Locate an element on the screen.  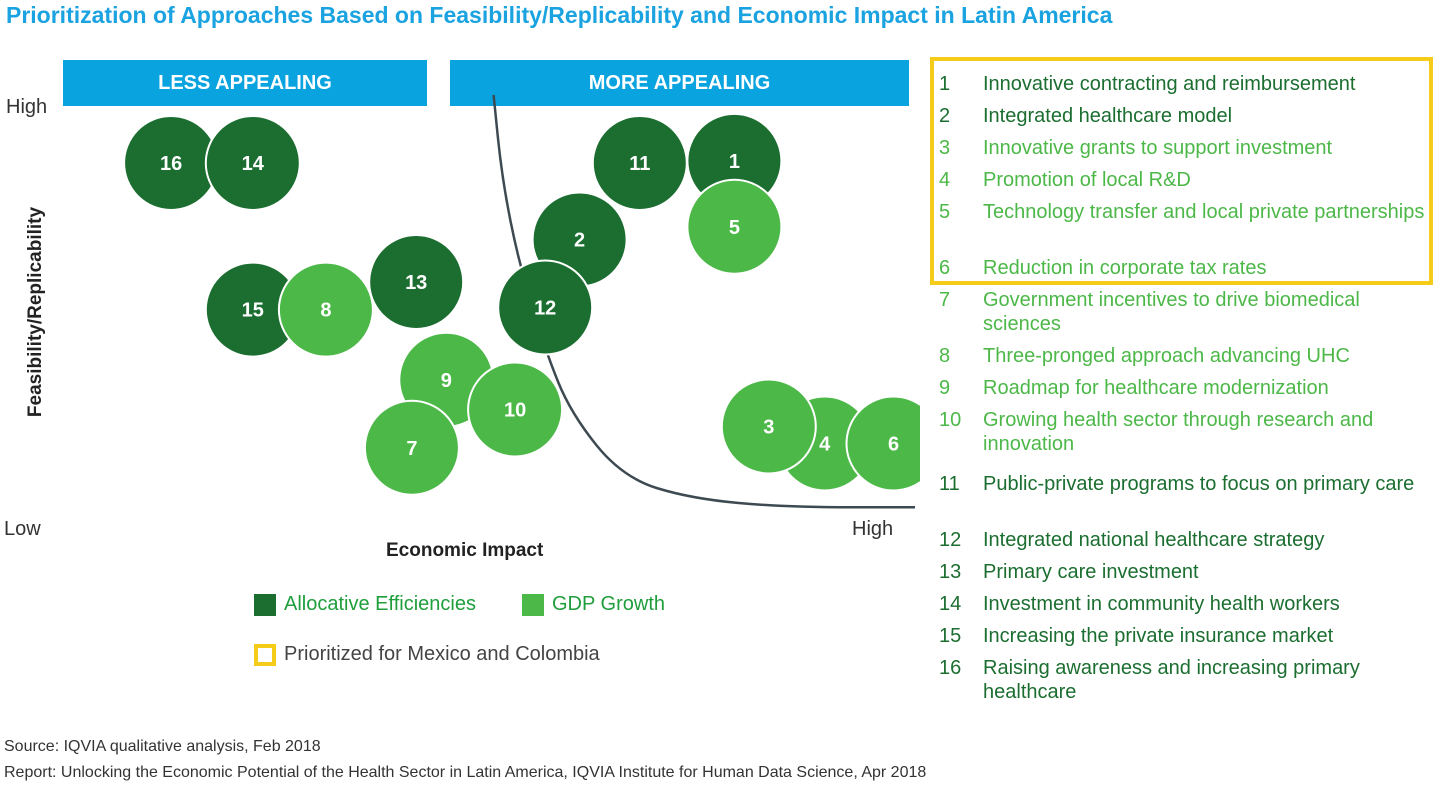
approach-item-4: 4 Promotion of local R&D is located at coordinates (1186, 180).